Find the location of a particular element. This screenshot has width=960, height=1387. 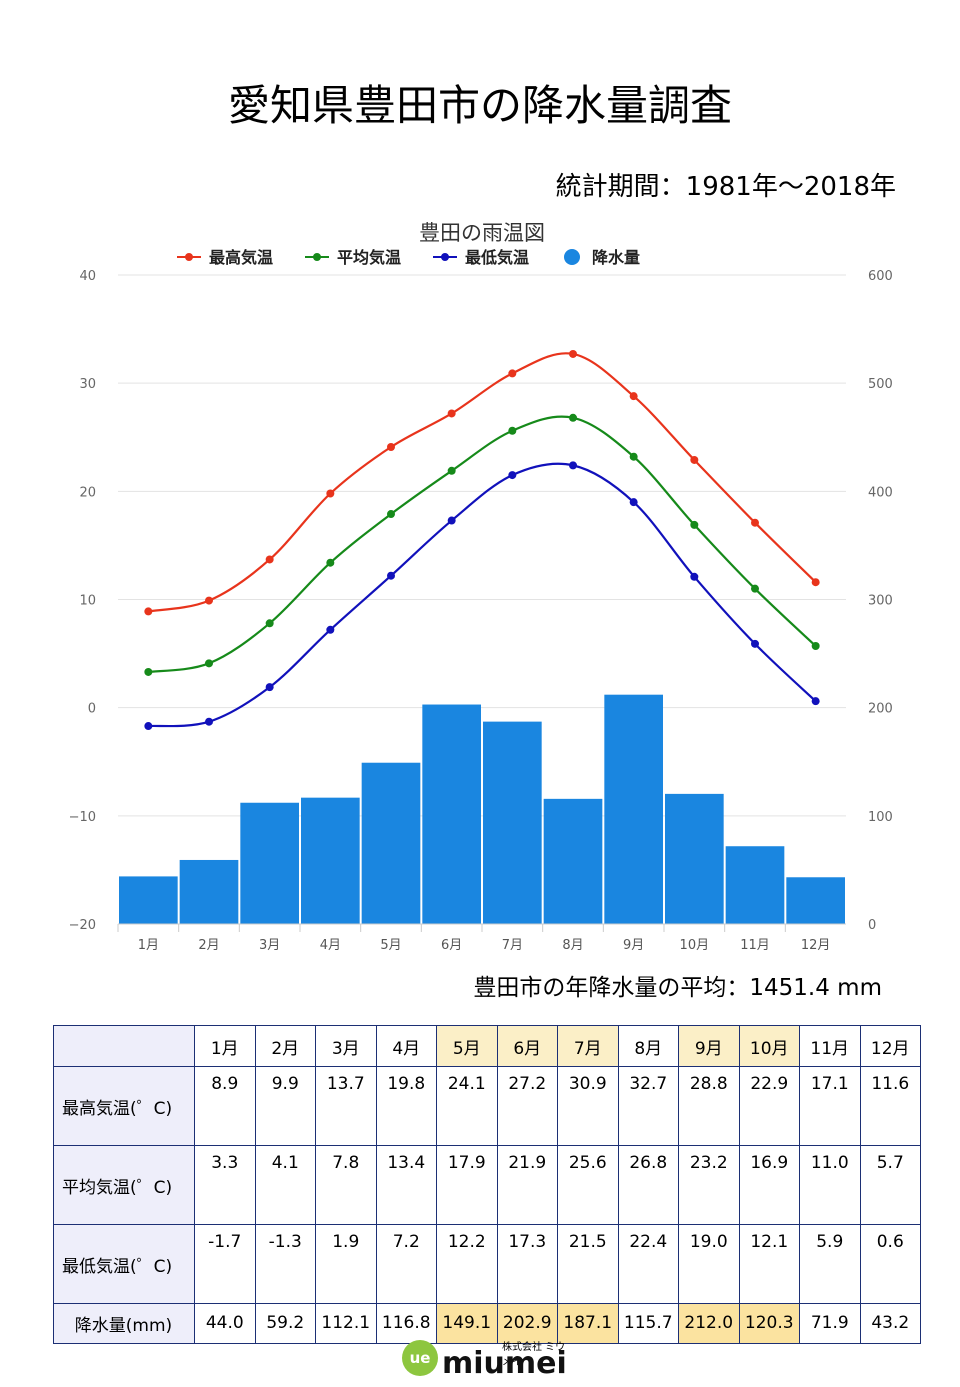

statistics-period: 統計期間：1981年～2018年 is located at coordinates (725, 187).